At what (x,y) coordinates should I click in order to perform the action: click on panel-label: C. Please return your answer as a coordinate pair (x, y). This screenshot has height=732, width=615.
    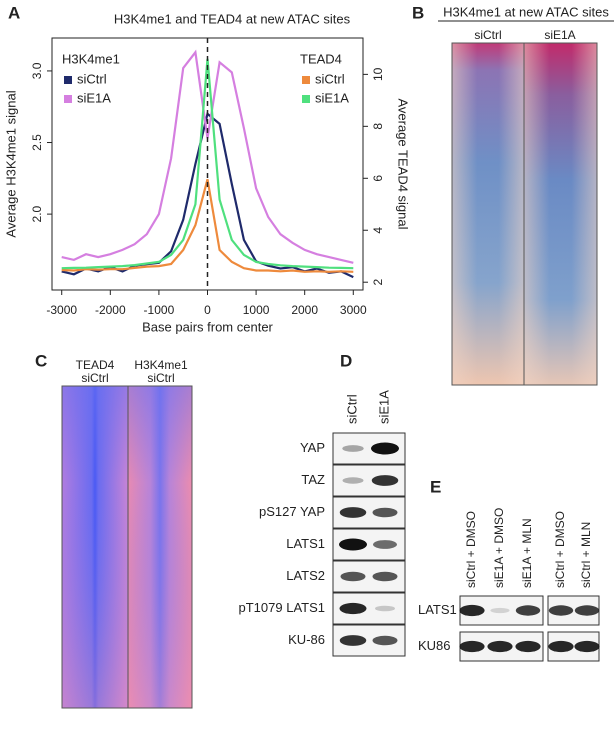
    Looking at the image, I should click on (41, 360).